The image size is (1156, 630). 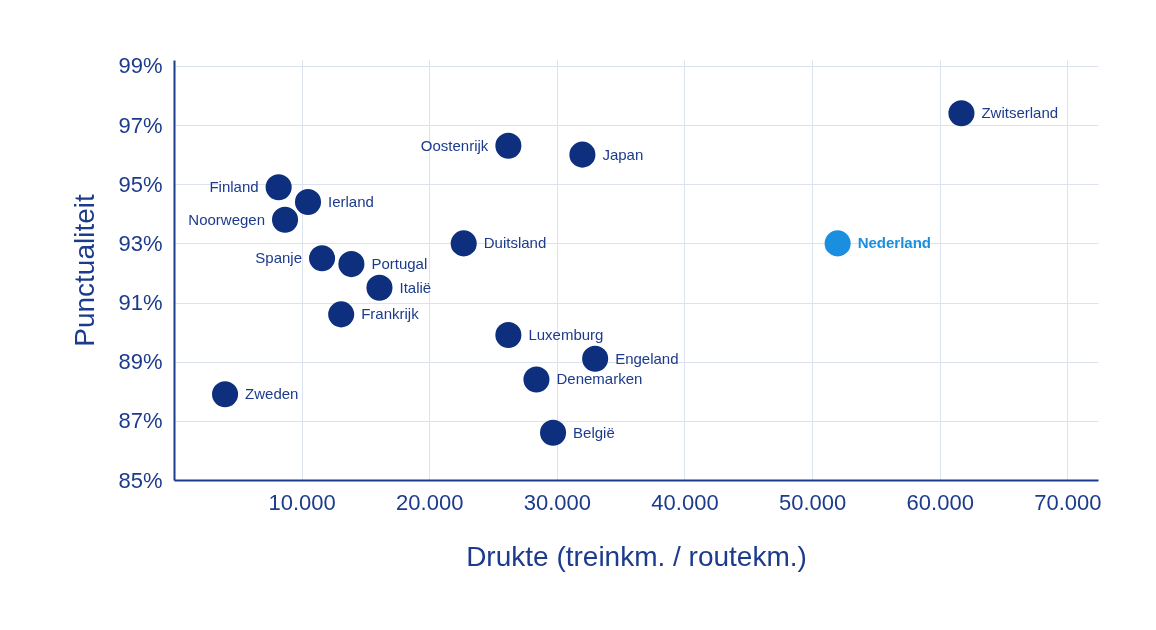 What do you see at coordinates (515, 243) in the screenshot?
I see `annotation: Duitsland` at bounding box center [515, 243].